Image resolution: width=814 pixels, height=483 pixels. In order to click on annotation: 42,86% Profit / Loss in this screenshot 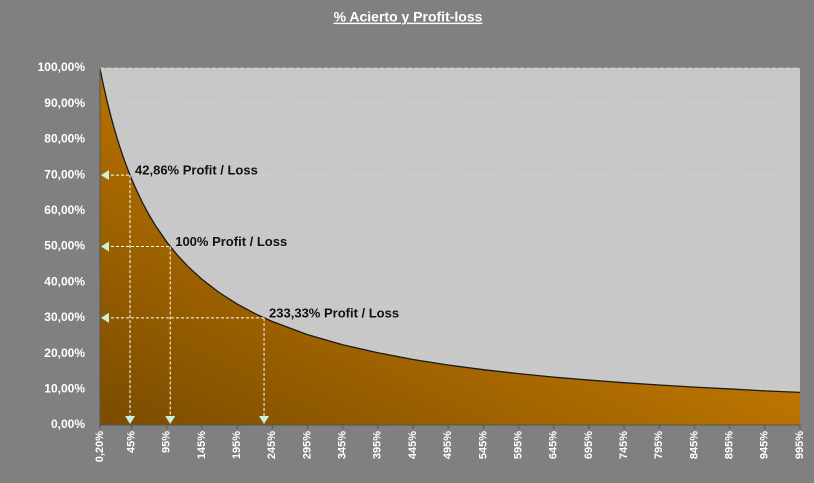, I will do `click(196, 170)`.